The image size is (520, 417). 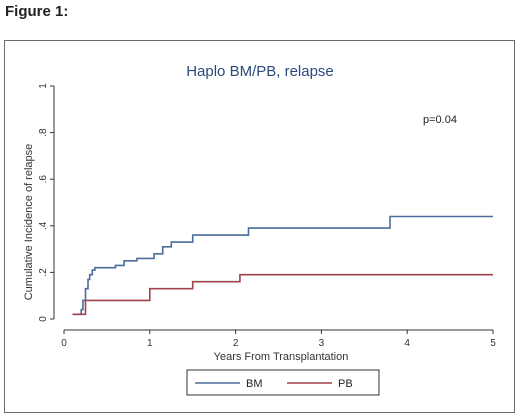 I want to click on x-tick-label: 2, so click(x=236, y=343).